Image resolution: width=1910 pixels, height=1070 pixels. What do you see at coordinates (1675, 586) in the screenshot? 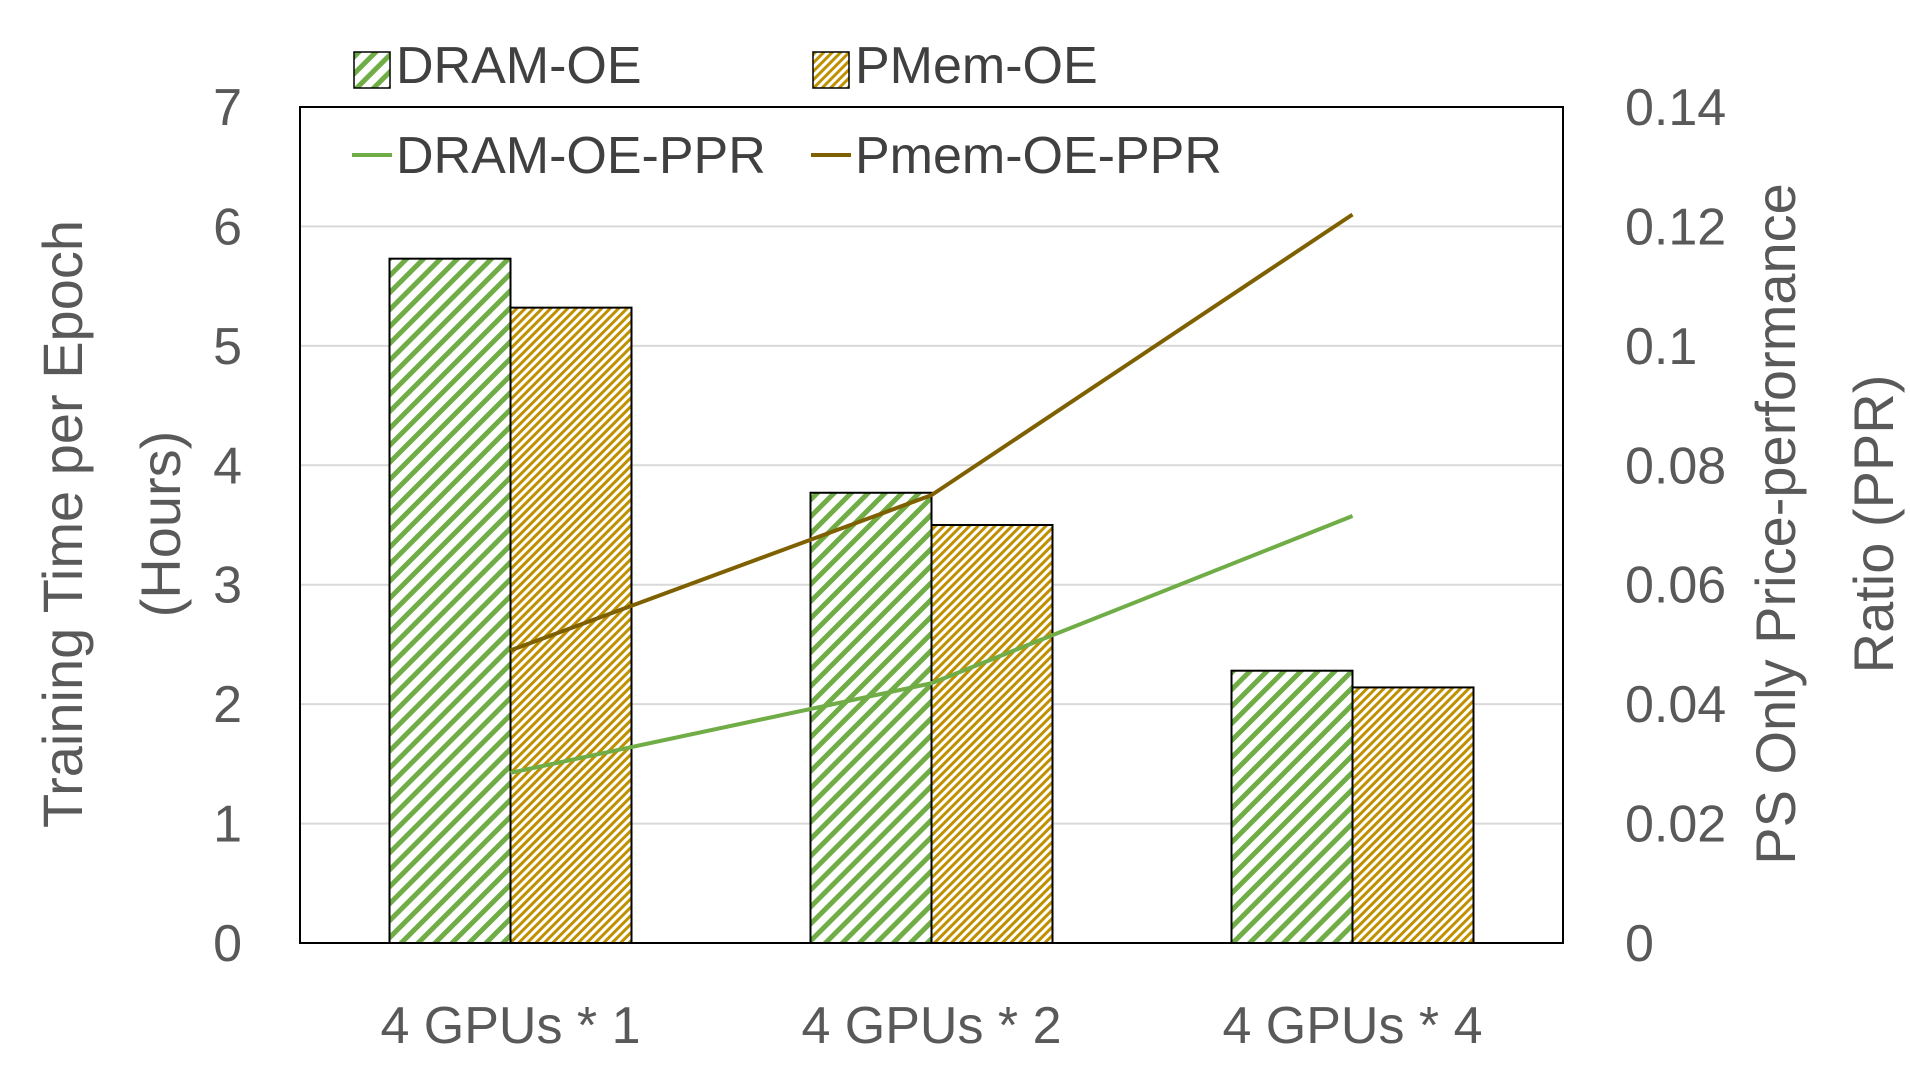
I see `y2-tick-label: 0.06` at bounding box center [1675, 586].